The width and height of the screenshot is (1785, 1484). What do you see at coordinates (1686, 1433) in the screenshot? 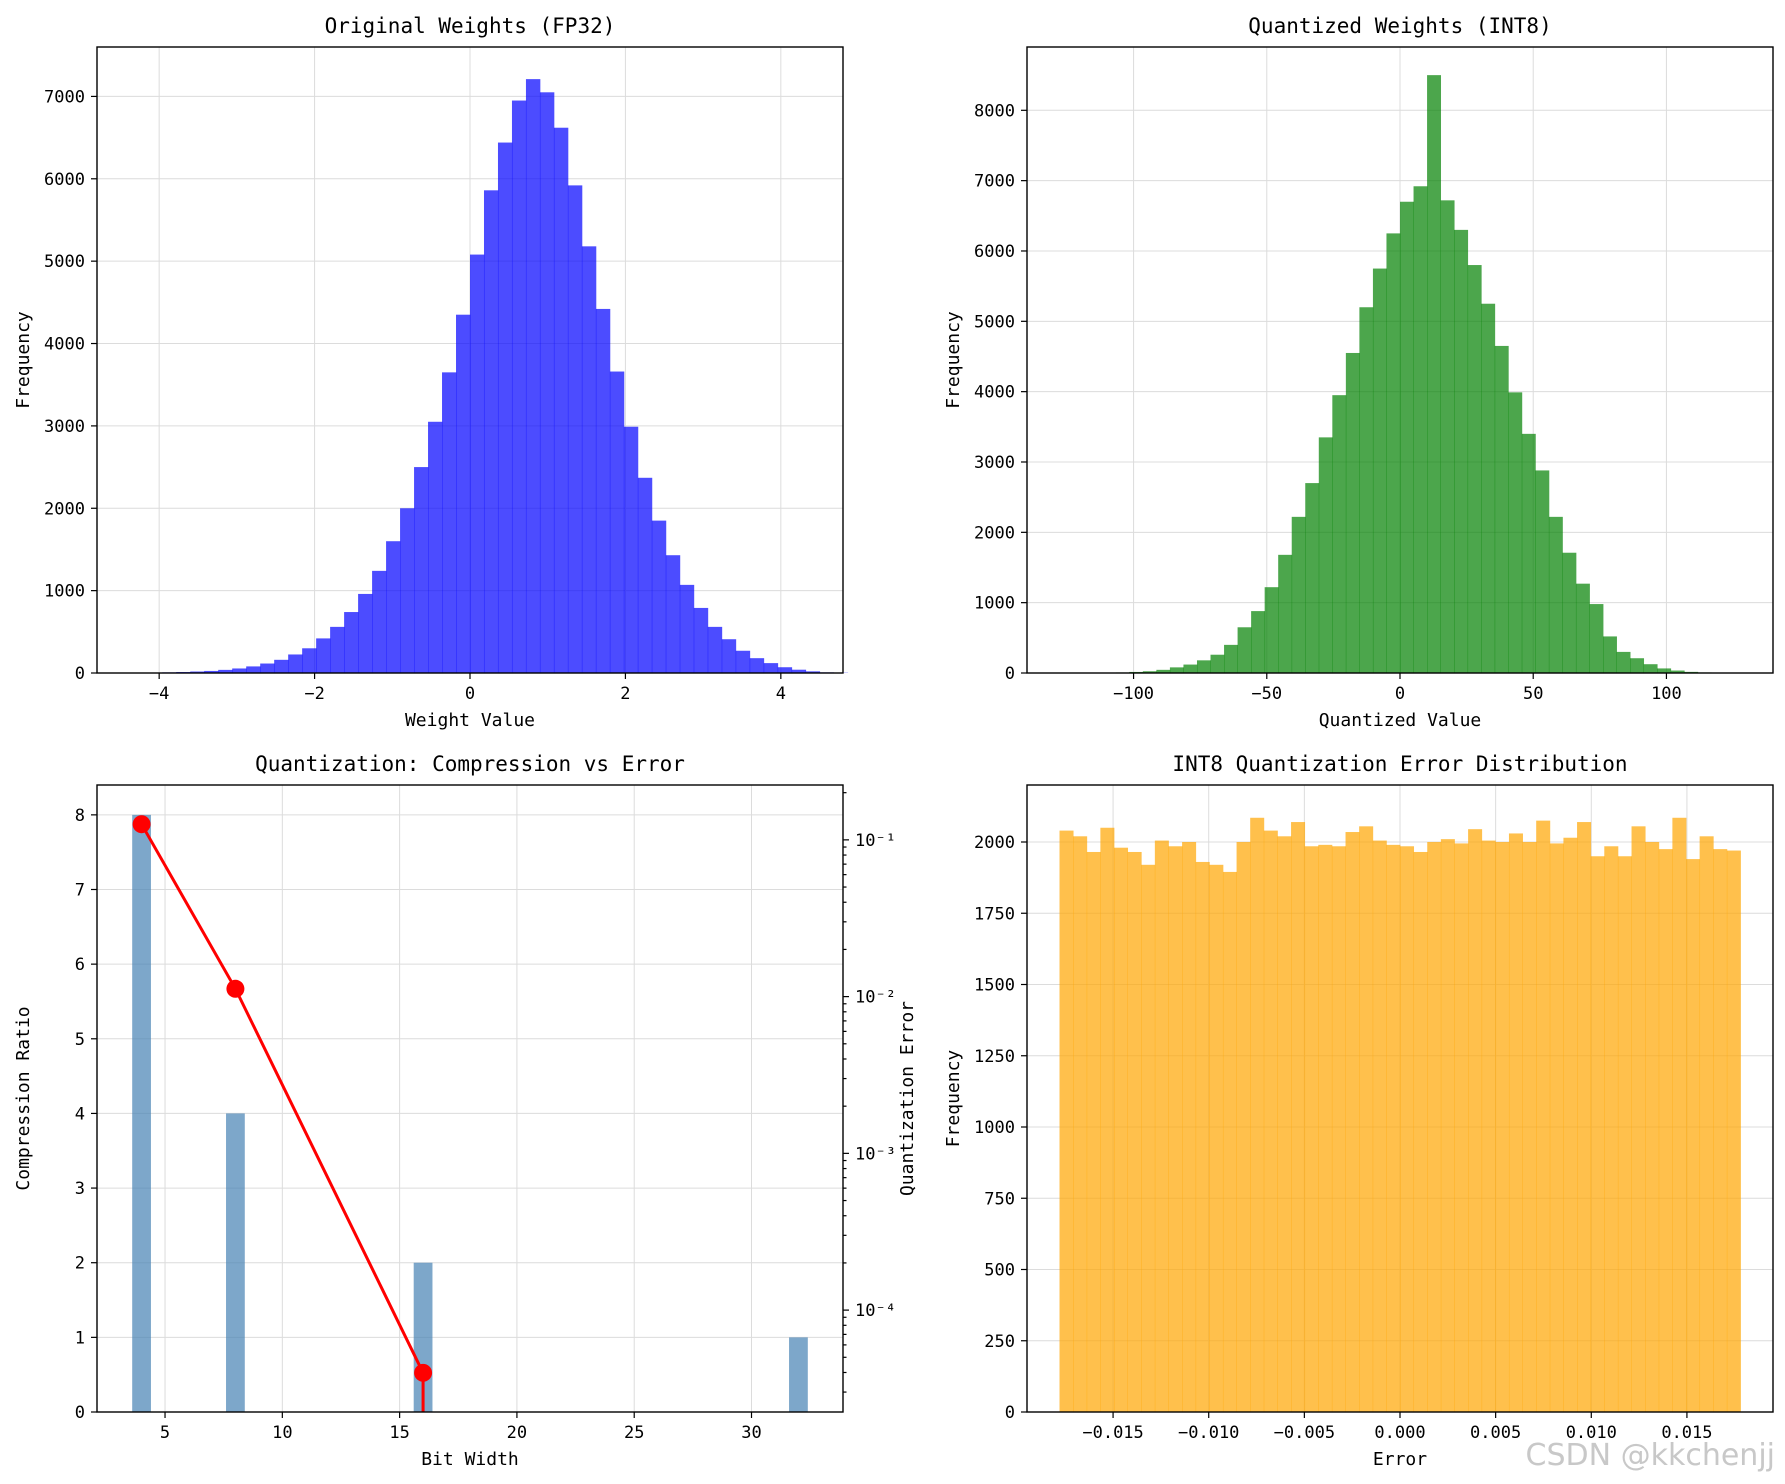
I see `error-x-tick-label: 0.015` at bounding box center [1686, 1433].